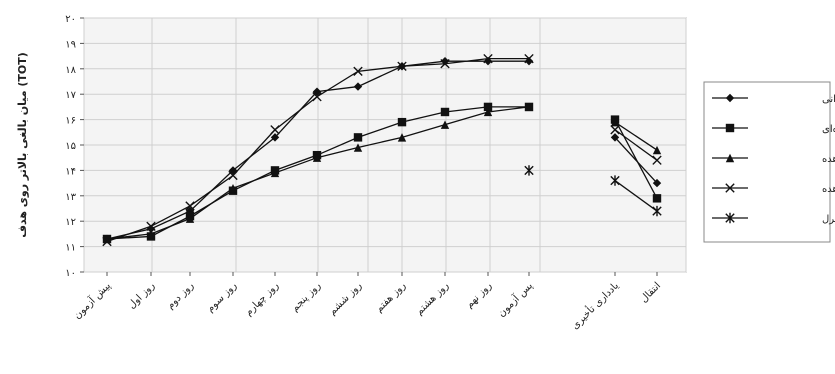 The width and height of the screenshot is (835, 374). What do you see at coordinates (70, 19) in the screenshot?
I see `y-tick-label-10: ۲۰` at bounding box center [70, 19].